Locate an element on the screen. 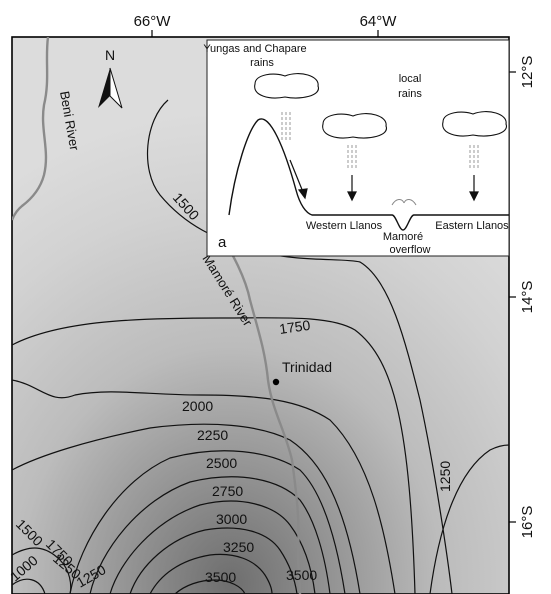 This screenshot has height=594, width=551. contour-1500-sw-line is located at coordinates (29, 586).